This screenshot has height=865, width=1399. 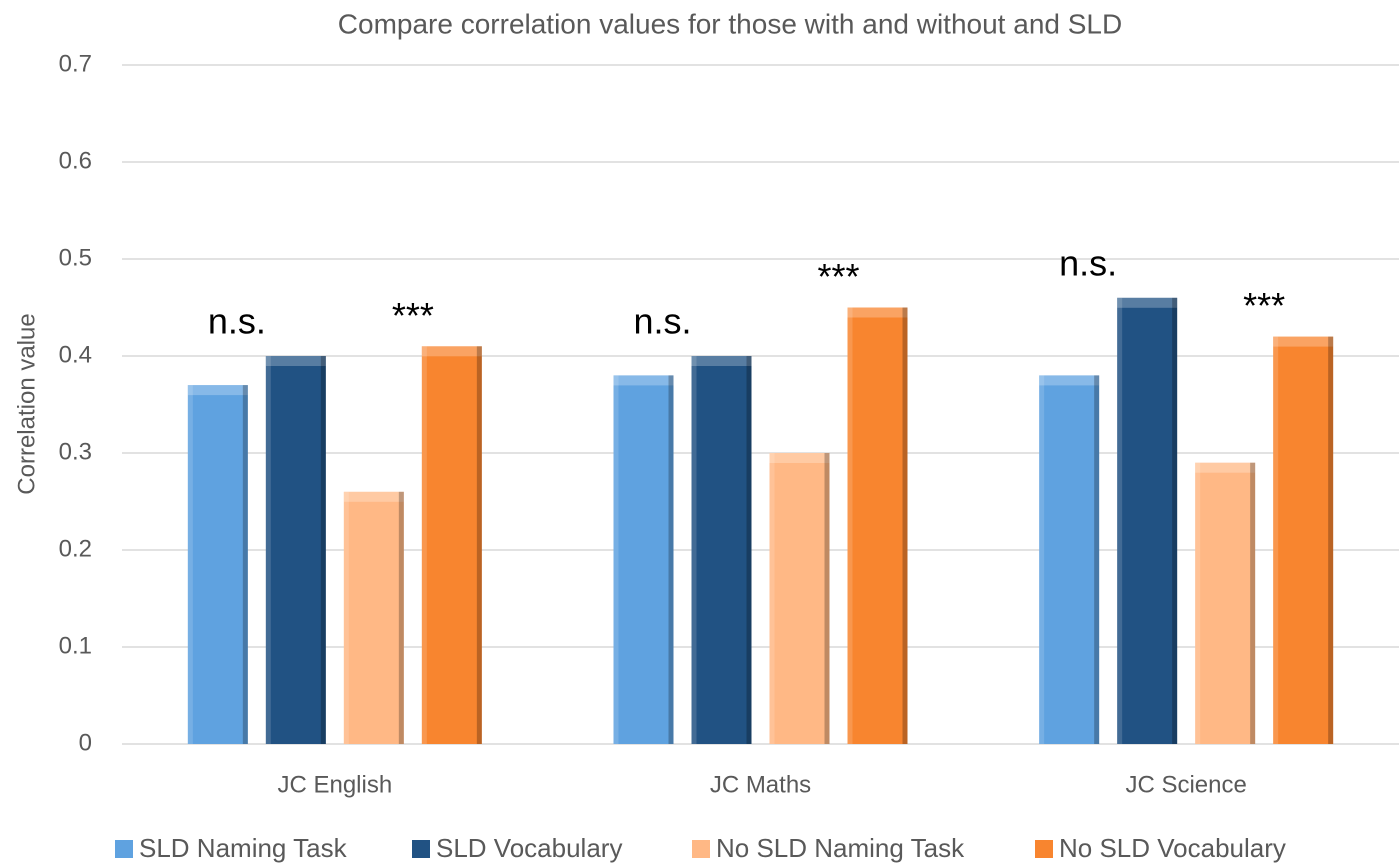 What do you see at coordinates (75, 645) in the screenshot?
I see `y-tick-label: 0.1` at bounding box center [75, 645].